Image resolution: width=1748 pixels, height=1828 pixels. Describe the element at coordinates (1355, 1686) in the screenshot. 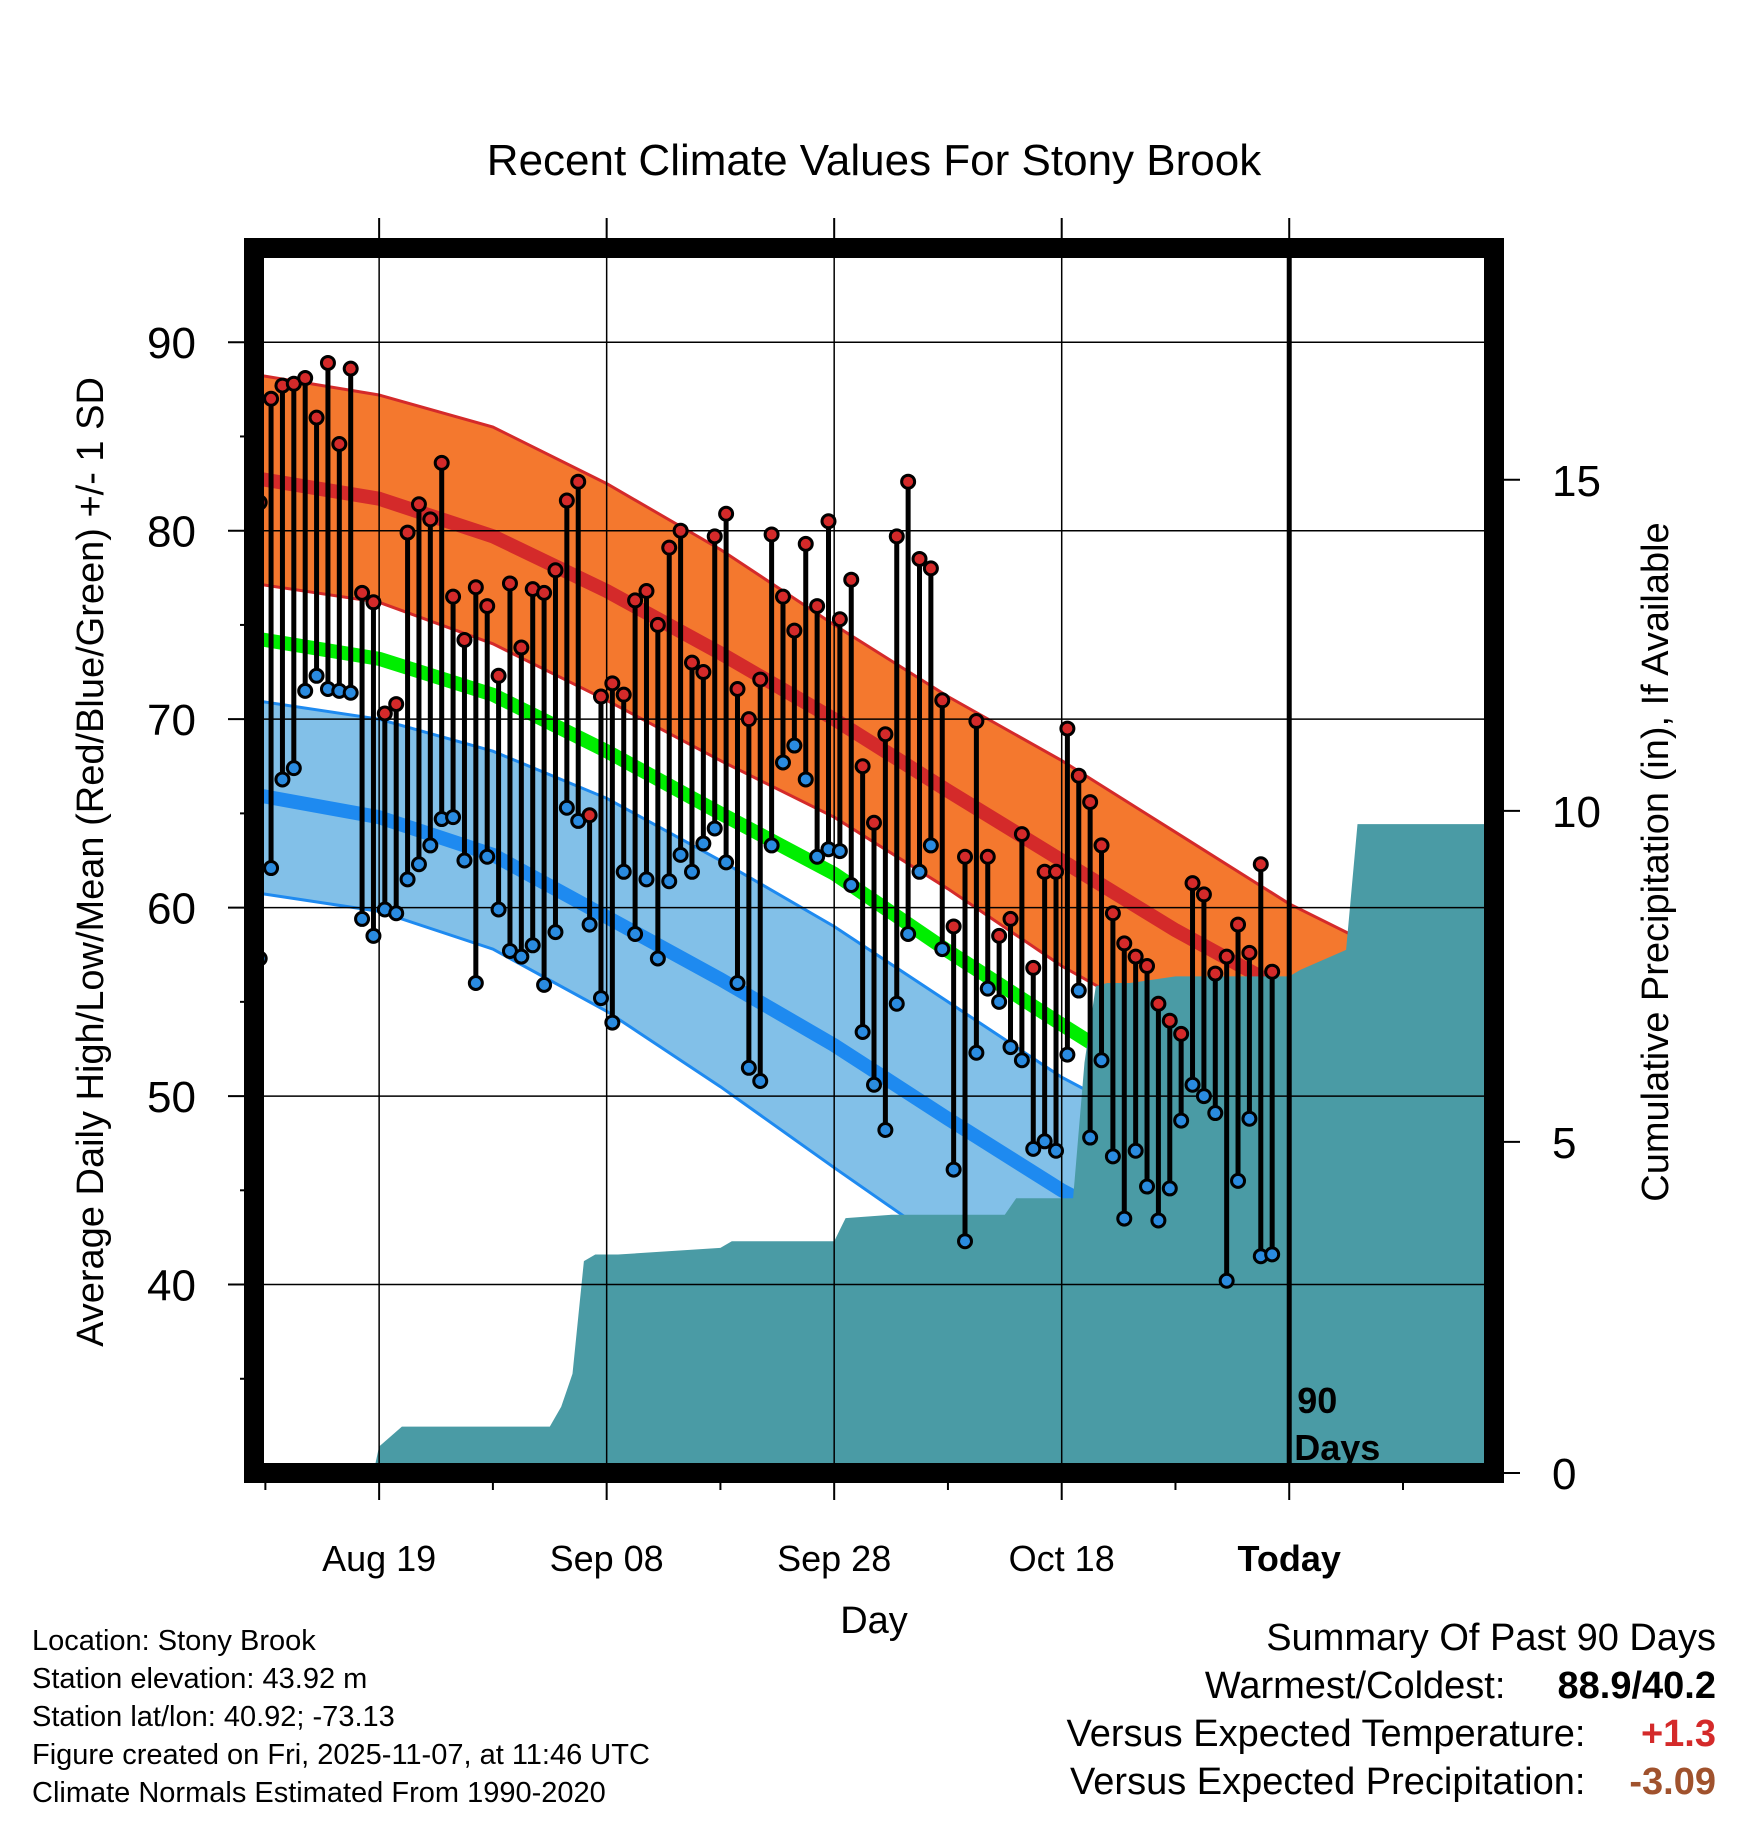

I see `warmest-coldest-label: Warmest/Coldest:` at that location.